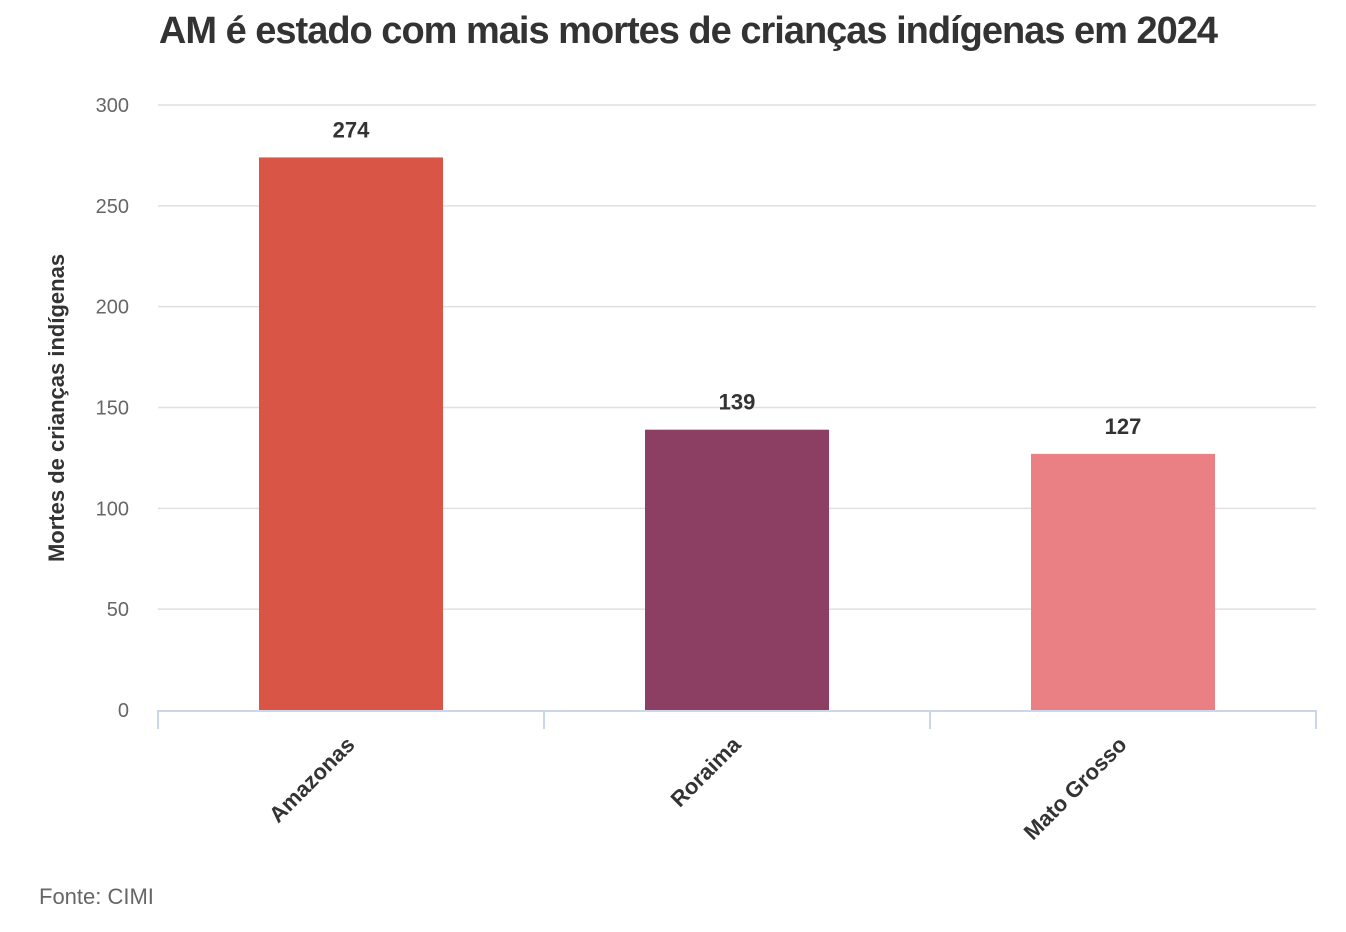  I want to click on data-label: 127, so click(1123, 426).